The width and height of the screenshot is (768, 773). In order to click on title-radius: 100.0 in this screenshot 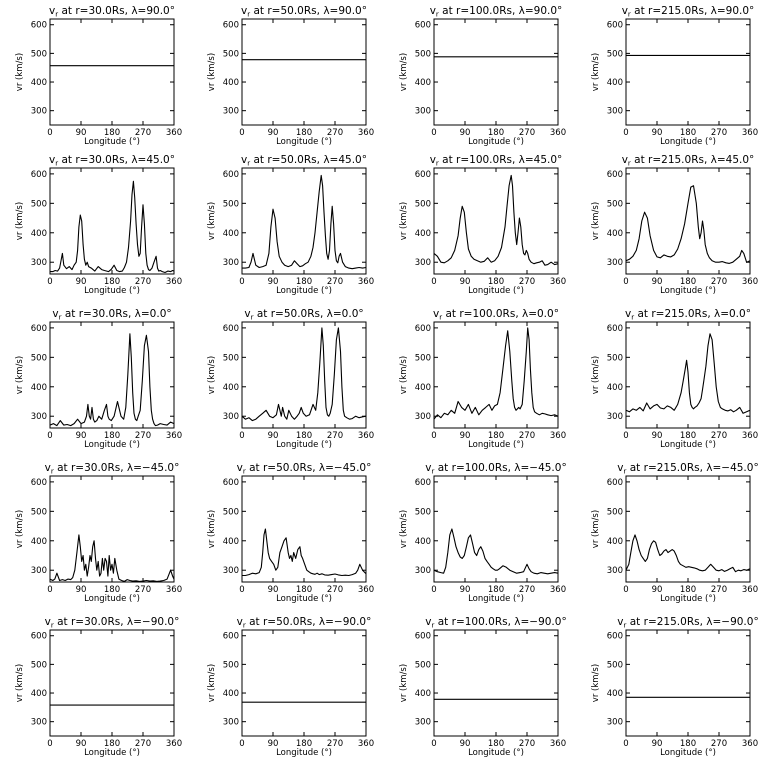, I will do `click(484, 11)`.